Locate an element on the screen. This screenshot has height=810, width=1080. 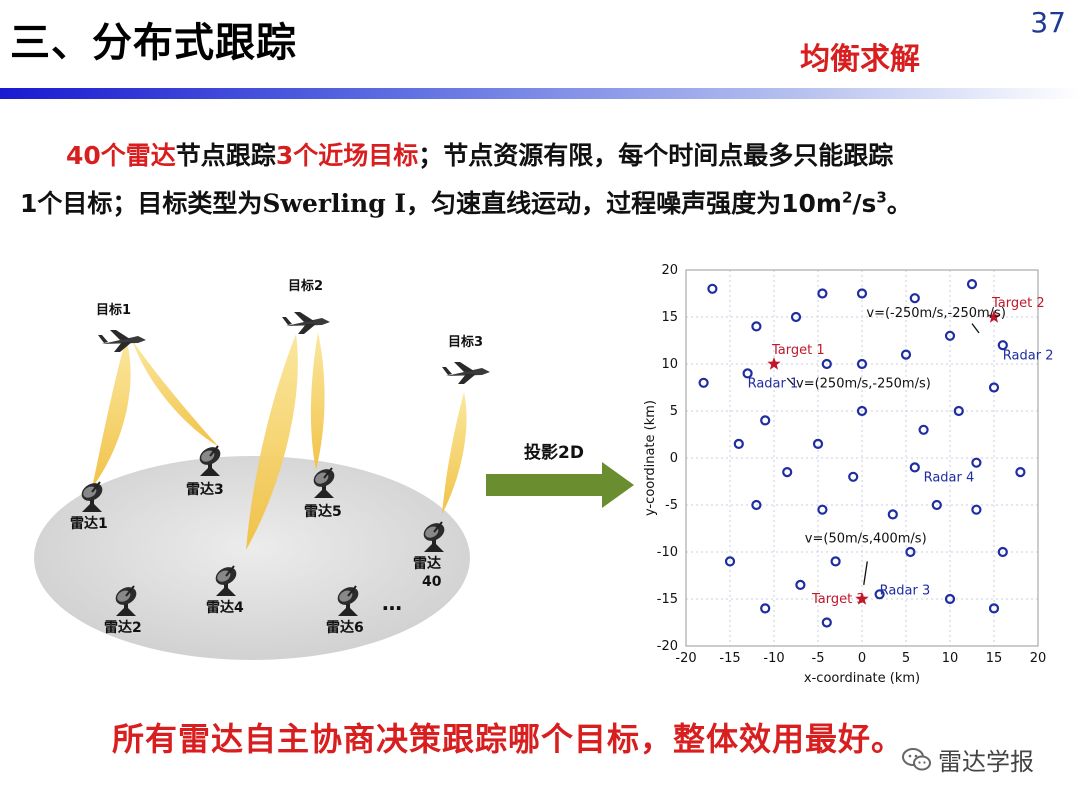
text-segment: 节点跟踪 is located at coordinates (225, 155).